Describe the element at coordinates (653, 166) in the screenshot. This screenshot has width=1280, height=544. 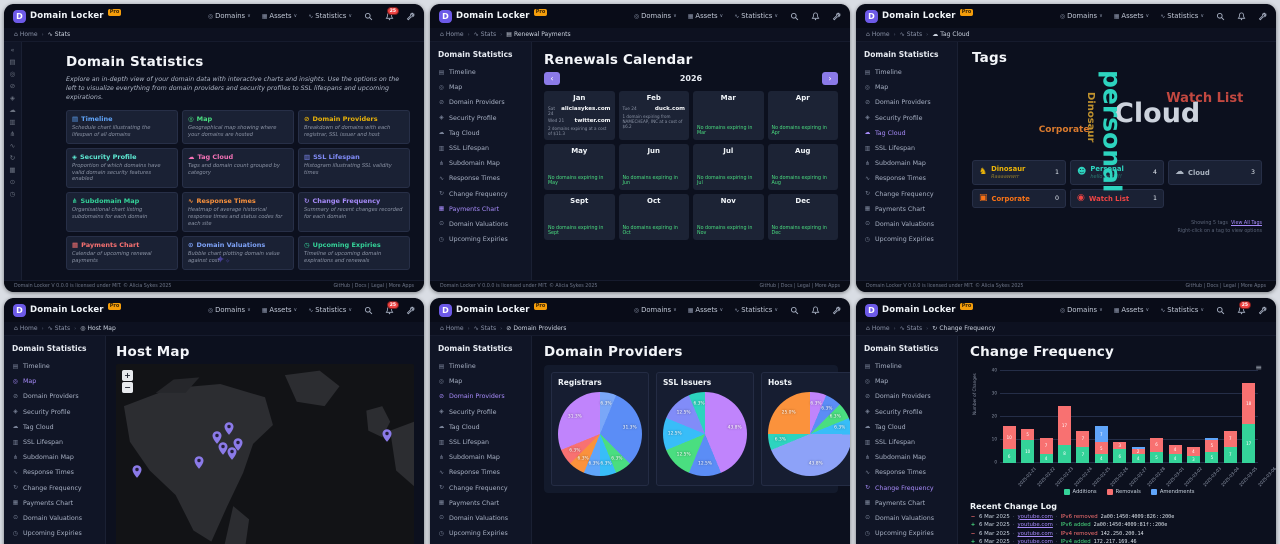
I see `month-card-jun: Jun No domains expiring in Jun` at that location.